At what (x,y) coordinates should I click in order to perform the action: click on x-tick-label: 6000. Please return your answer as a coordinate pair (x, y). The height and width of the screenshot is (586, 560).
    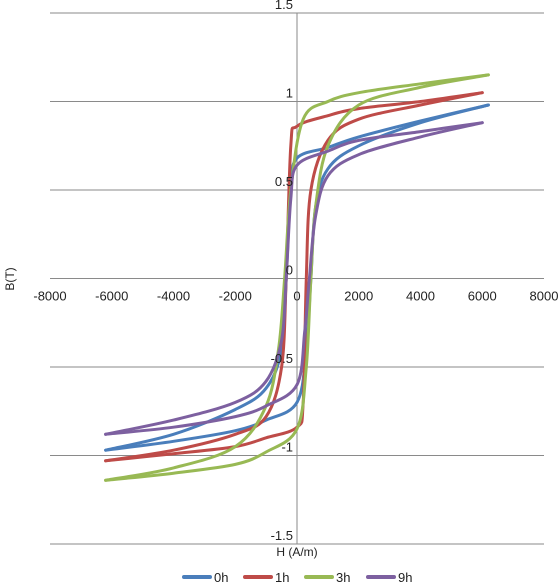
    Looking at the image, I should click on (482, 296).